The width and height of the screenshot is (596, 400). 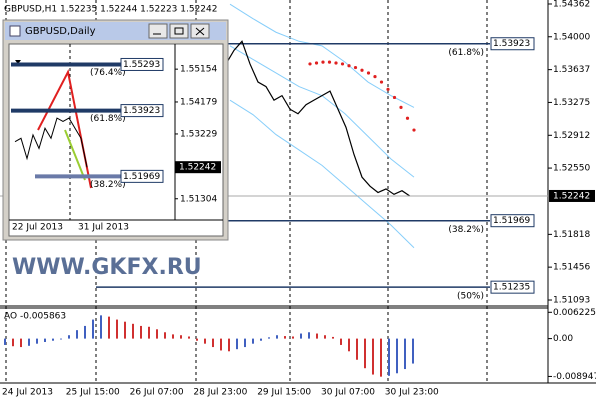 I want to click on y-tick-label: 1.54000, so click(x=571, y=37).